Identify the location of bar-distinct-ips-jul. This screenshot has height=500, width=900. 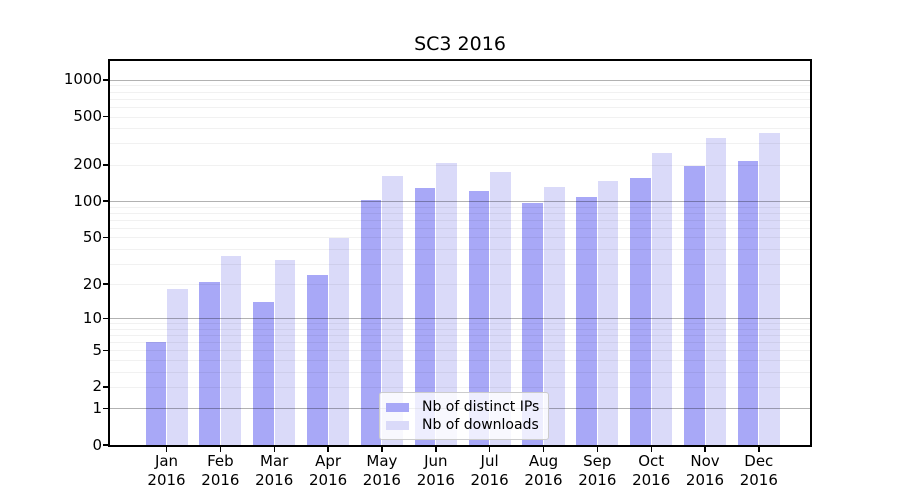
(479, 317).